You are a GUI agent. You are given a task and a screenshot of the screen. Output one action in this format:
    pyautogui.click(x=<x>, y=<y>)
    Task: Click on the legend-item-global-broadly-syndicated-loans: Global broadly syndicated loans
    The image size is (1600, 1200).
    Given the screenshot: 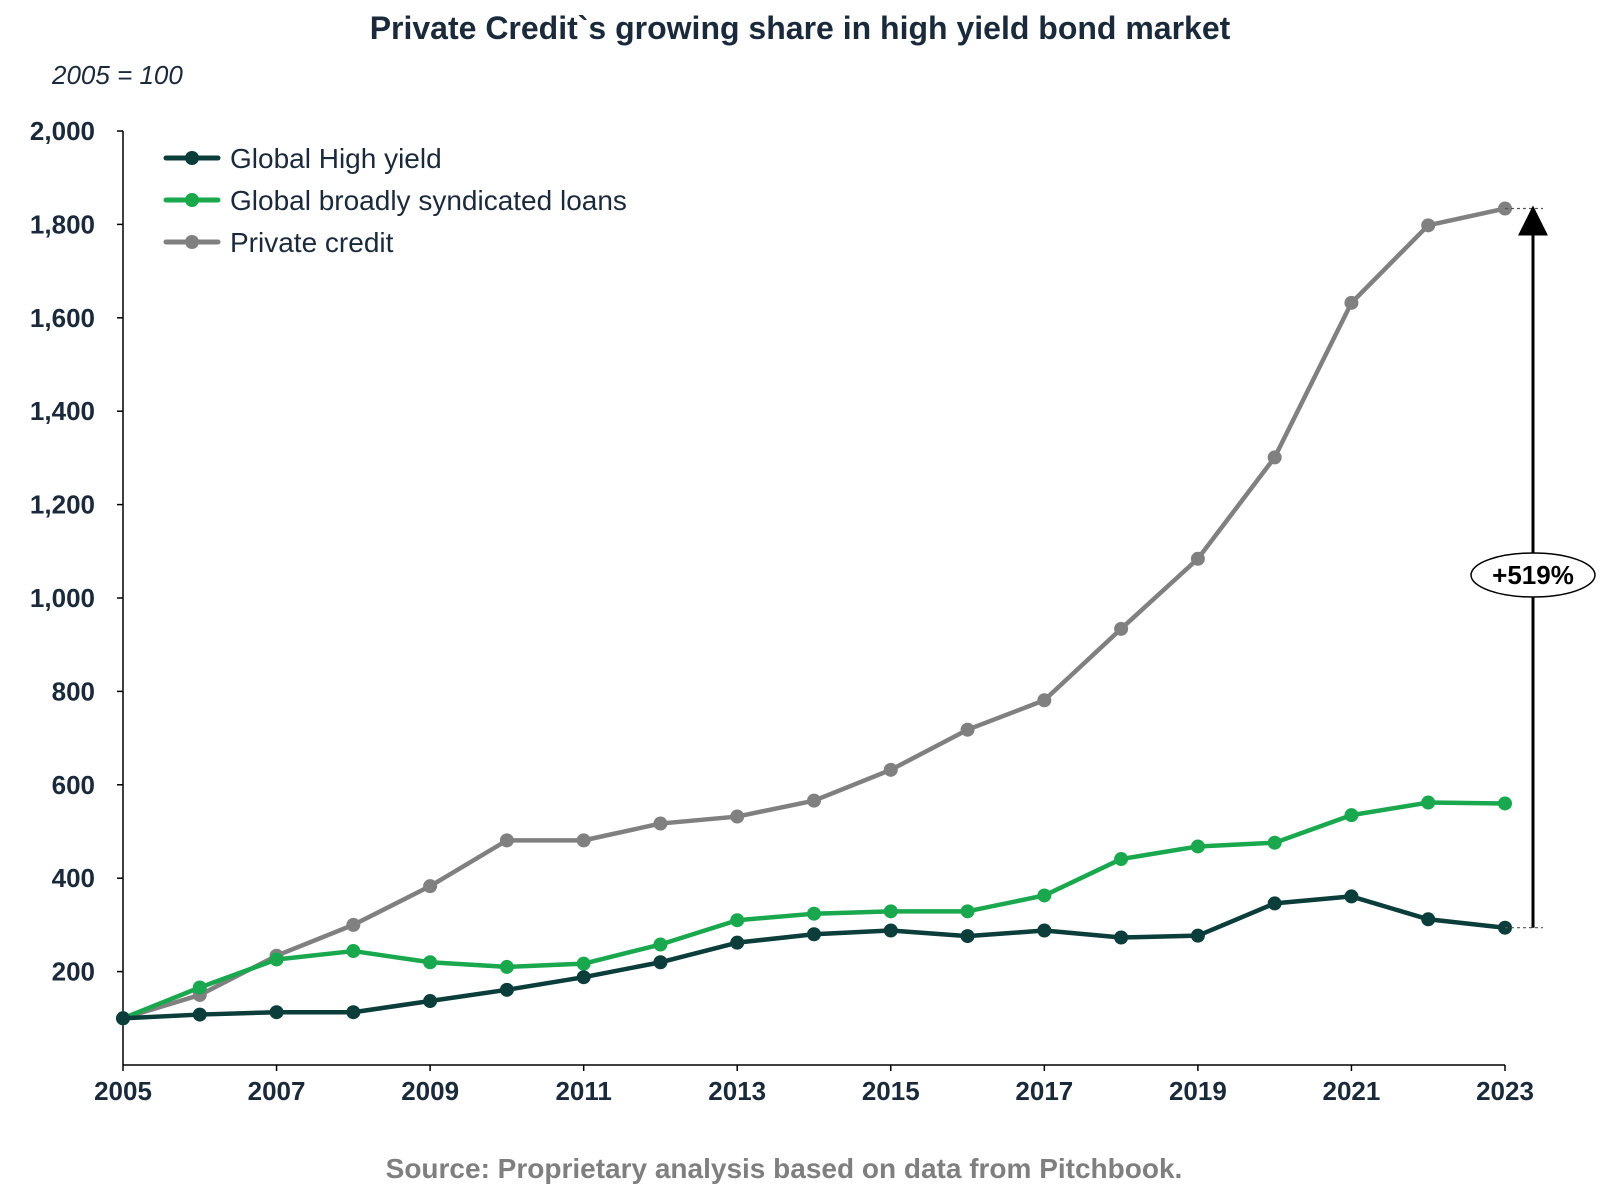 What is the action you would take?
    pyautogui.click(x=395, y=200)
    